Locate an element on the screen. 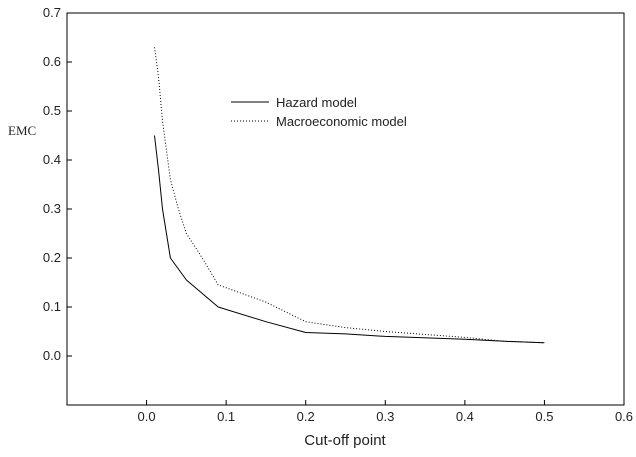  y-axis-ticks: 0.0 0.1 0.2 0.3 0.4 0.5 0.6 0.7 is located at coordinates (57, 184).